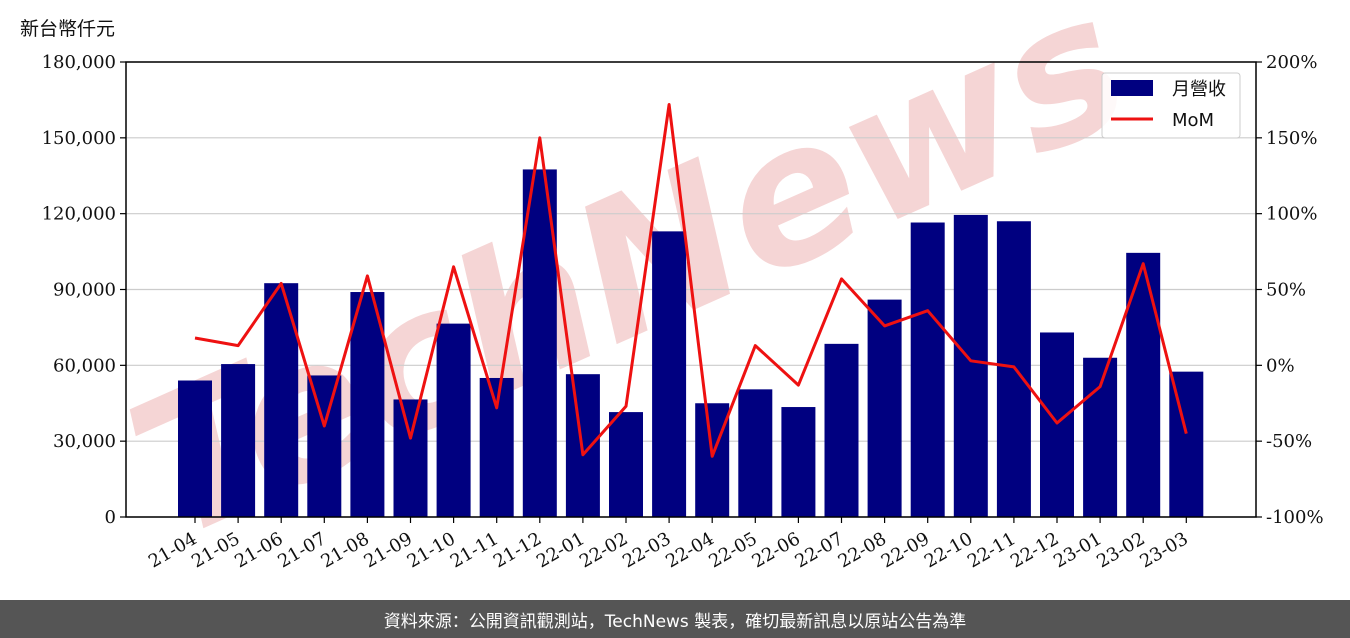 This screenshot has height=638, width=1350. Describe the element at coordinates (1034, 550) in the screenshot. I see `x-tick-label-22-12: 22-12` at that location.